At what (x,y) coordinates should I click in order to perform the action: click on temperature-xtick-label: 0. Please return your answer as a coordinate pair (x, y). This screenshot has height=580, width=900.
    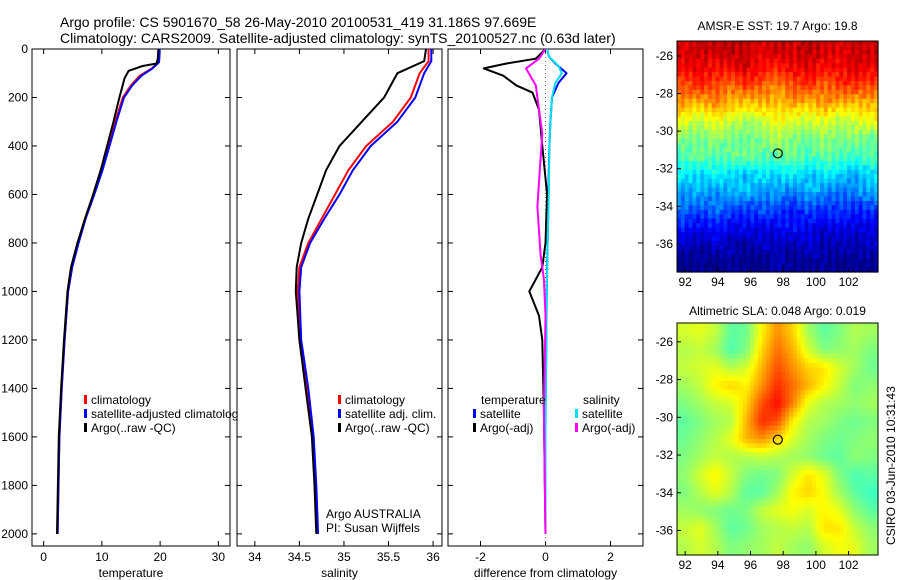
    Looking at the image, I should click on (43, 557).